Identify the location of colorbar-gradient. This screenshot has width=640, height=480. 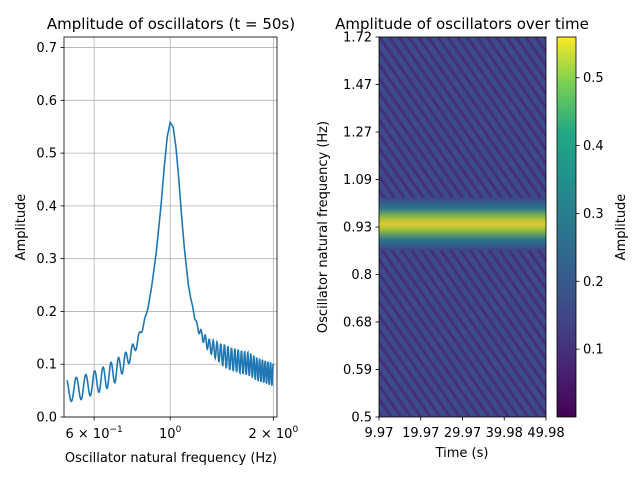
(566, 227).